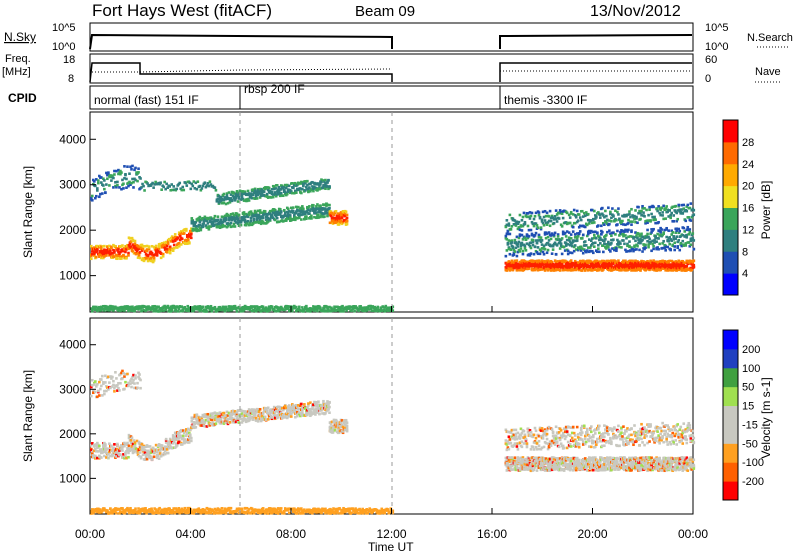 This screenshot has width=800, height=554. Describe the element at coordinates (745, 252) in the screenshot. I see `colorbar-tick-label: 8` at that location.